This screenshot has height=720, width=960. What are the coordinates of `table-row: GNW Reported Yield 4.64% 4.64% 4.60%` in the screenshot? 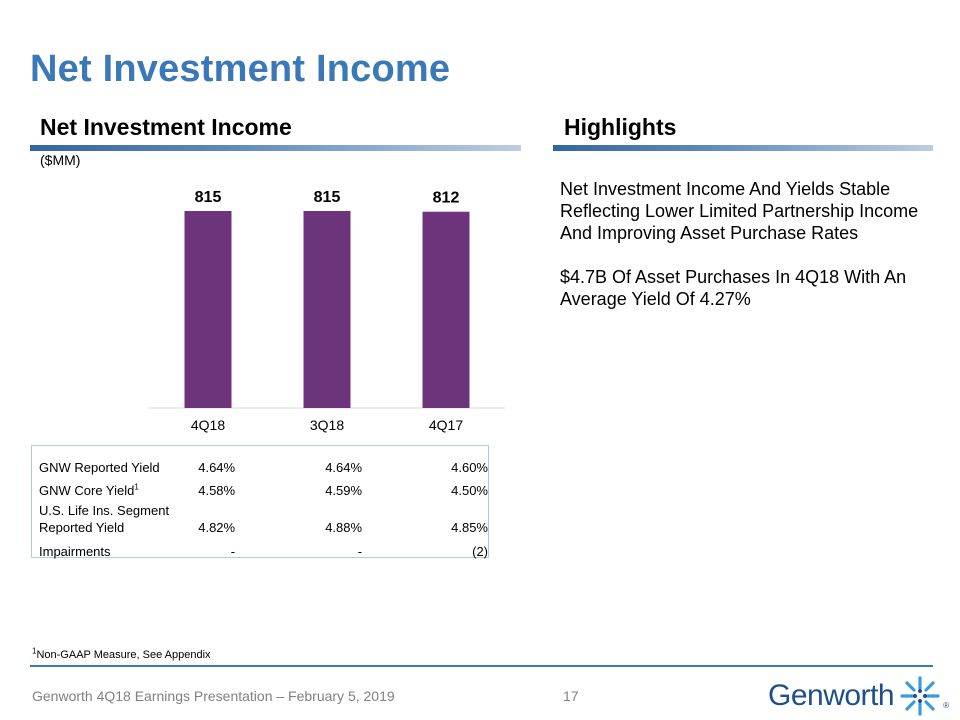 It's located at (260, 463).